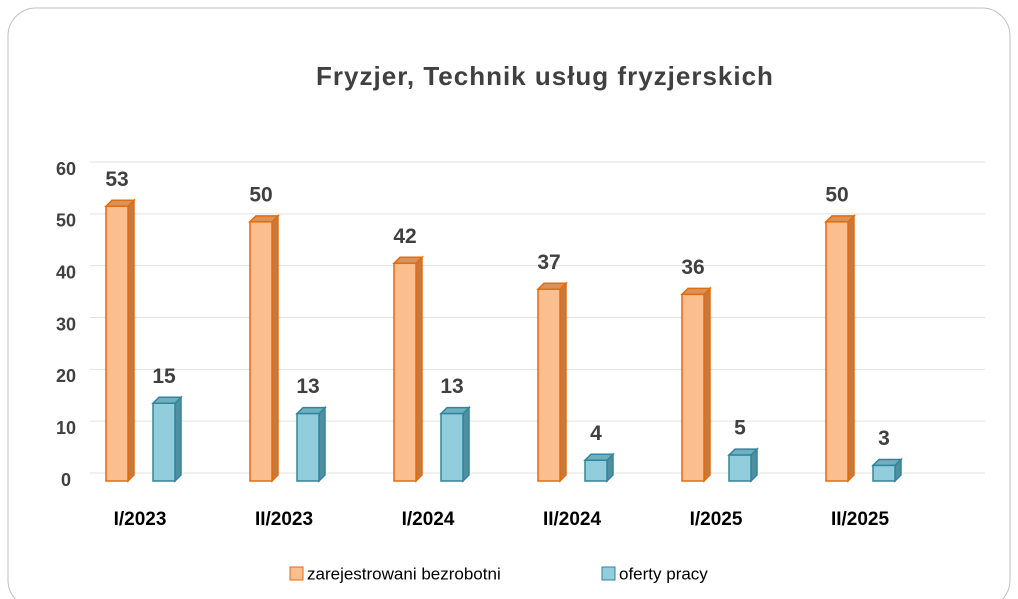 This screenshot has width=1018, height=599. I want to click on data-label: 42, so click(404, 236).